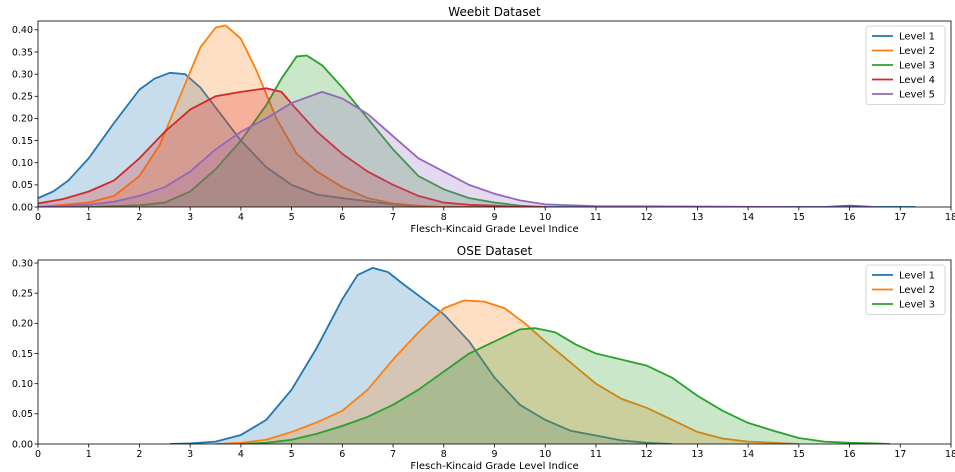 This screenshot has height=472, width=955. I want to click on chart-1-xtick-label: 13, so click(697, 217).